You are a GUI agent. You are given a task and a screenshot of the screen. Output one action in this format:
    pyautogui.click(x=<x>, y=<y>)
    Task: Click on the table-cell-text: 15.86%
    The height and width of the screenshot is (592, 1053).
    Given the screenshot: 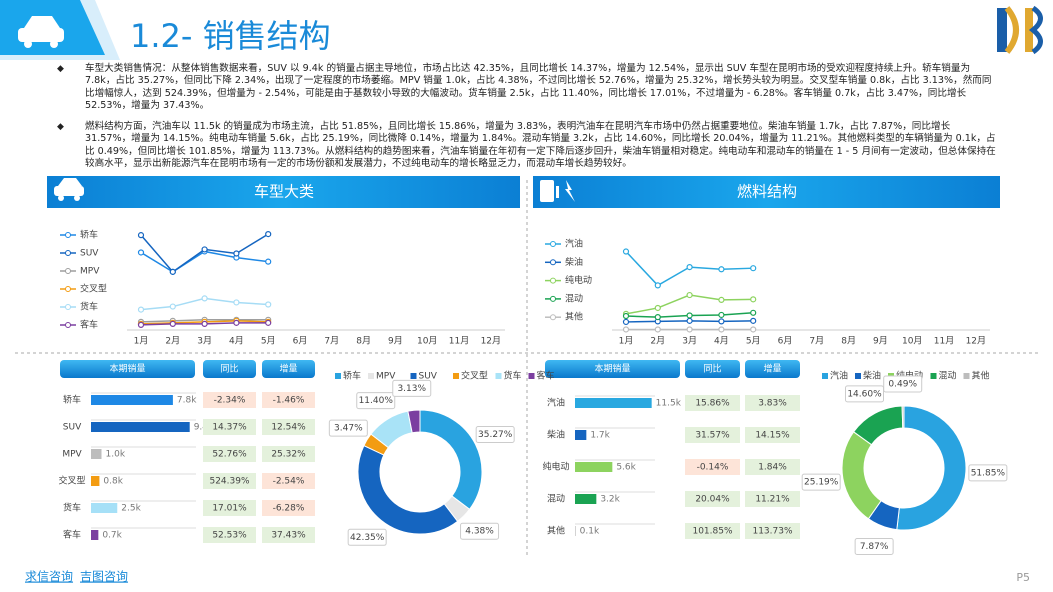 What is the action you would take?
    pyautogui.click(x=712, y=404)
    